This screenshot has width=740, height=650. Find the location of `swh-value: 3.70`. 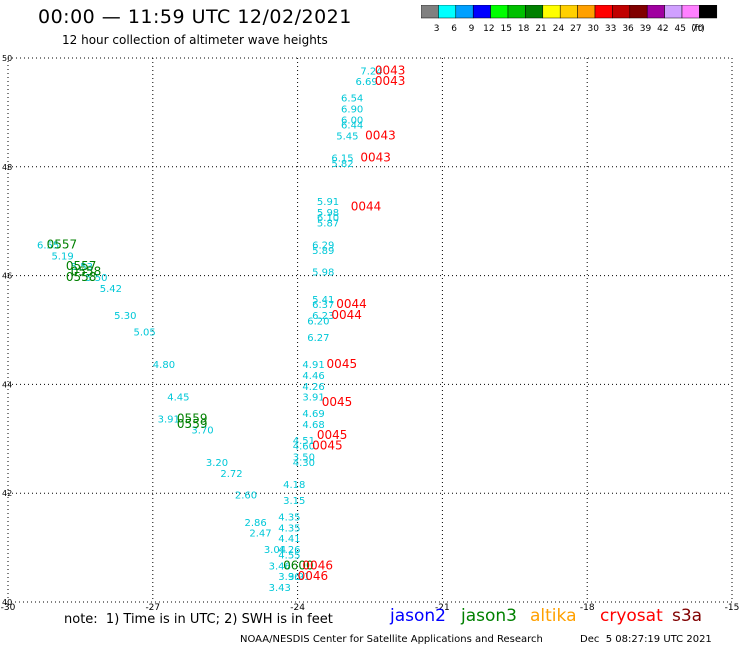

swh-value: 3.70 is located at coordinates (202, 430).